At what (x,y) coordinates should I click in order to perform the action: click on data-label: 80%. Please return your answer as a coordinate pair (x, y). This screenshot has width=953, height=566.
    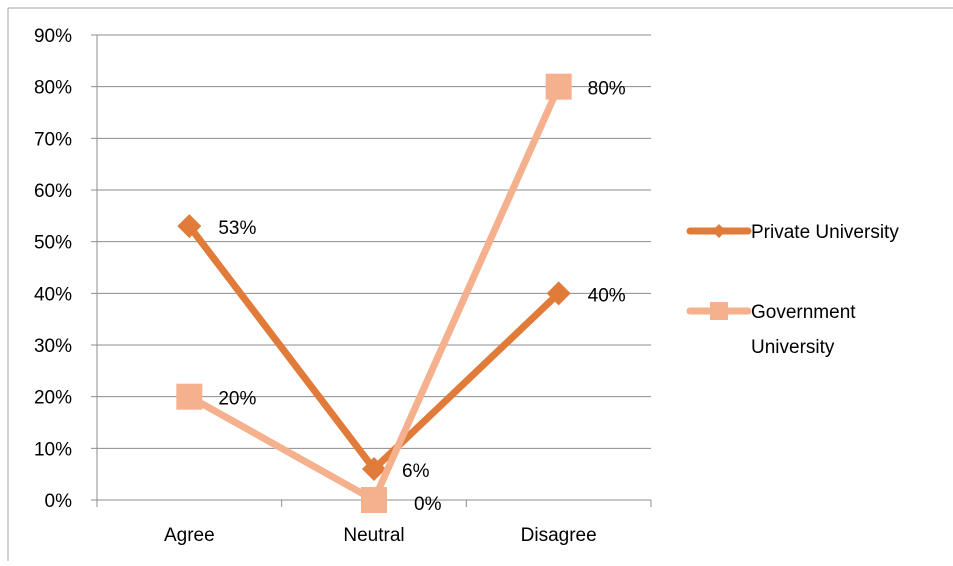
    Looking at the image, I should click on (607, 89).